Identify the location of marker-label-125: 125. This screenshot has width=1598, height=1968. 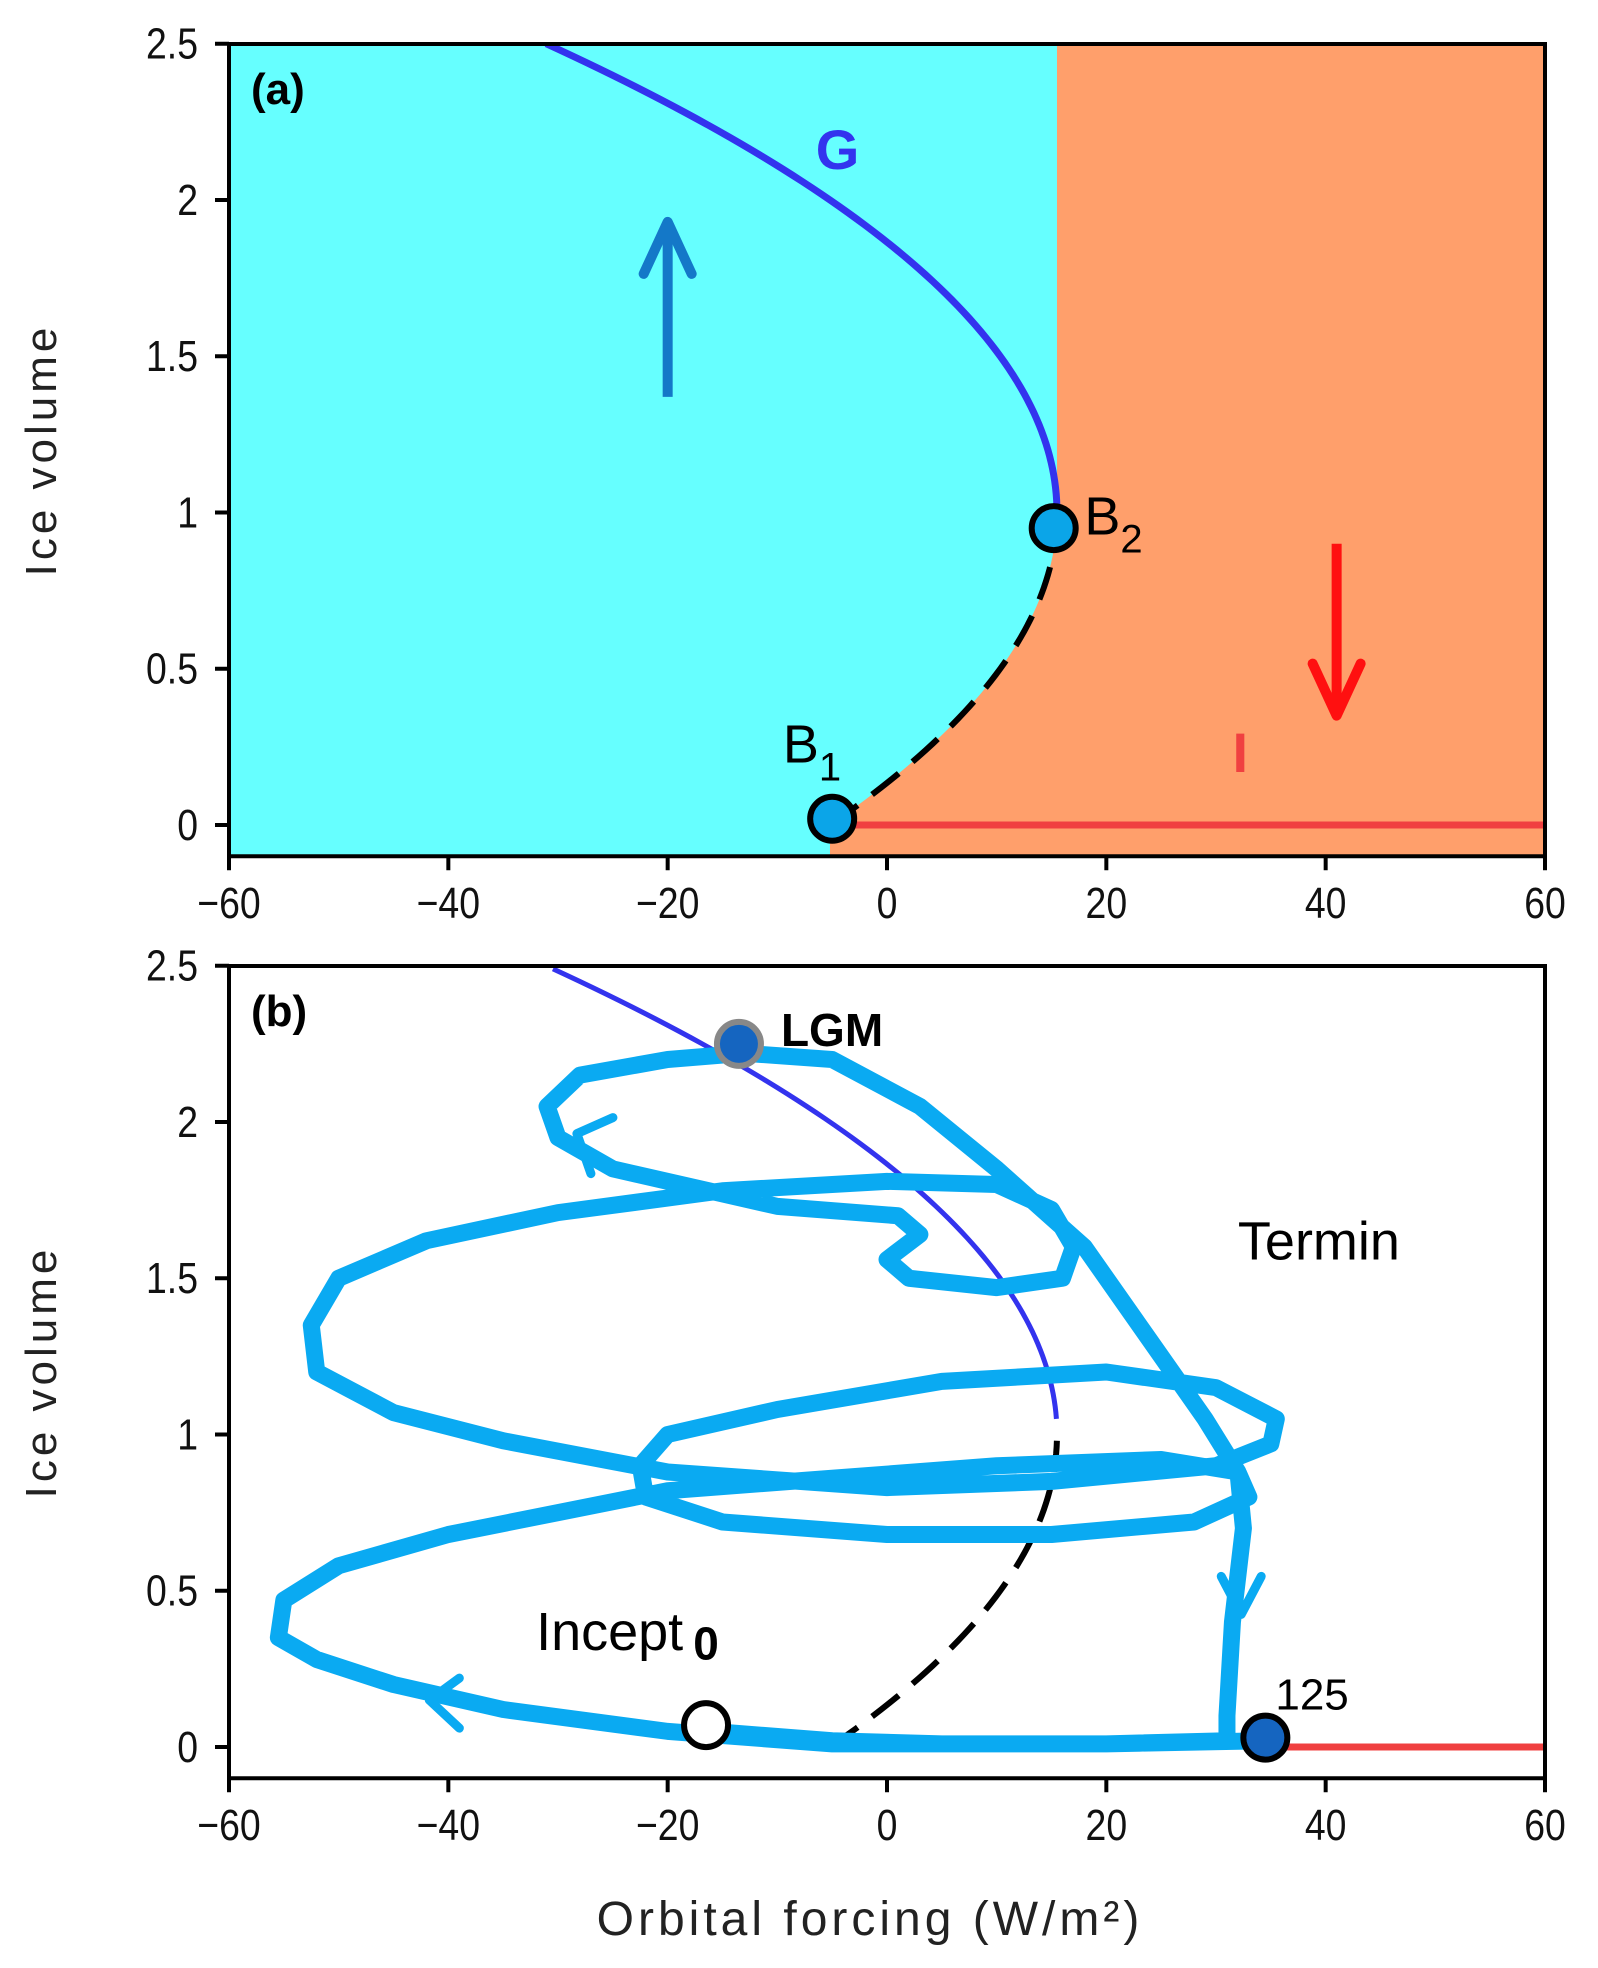
(1311, 1695).